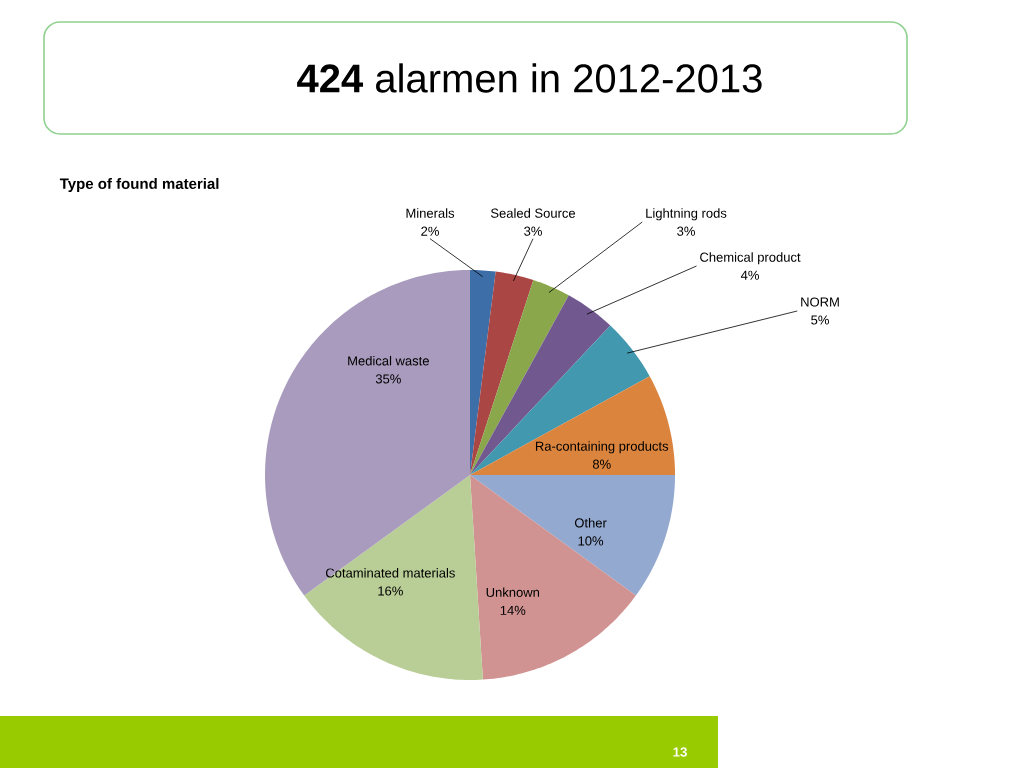  I want to click on slice-label: Cotaminated materials, so click(390, 573).